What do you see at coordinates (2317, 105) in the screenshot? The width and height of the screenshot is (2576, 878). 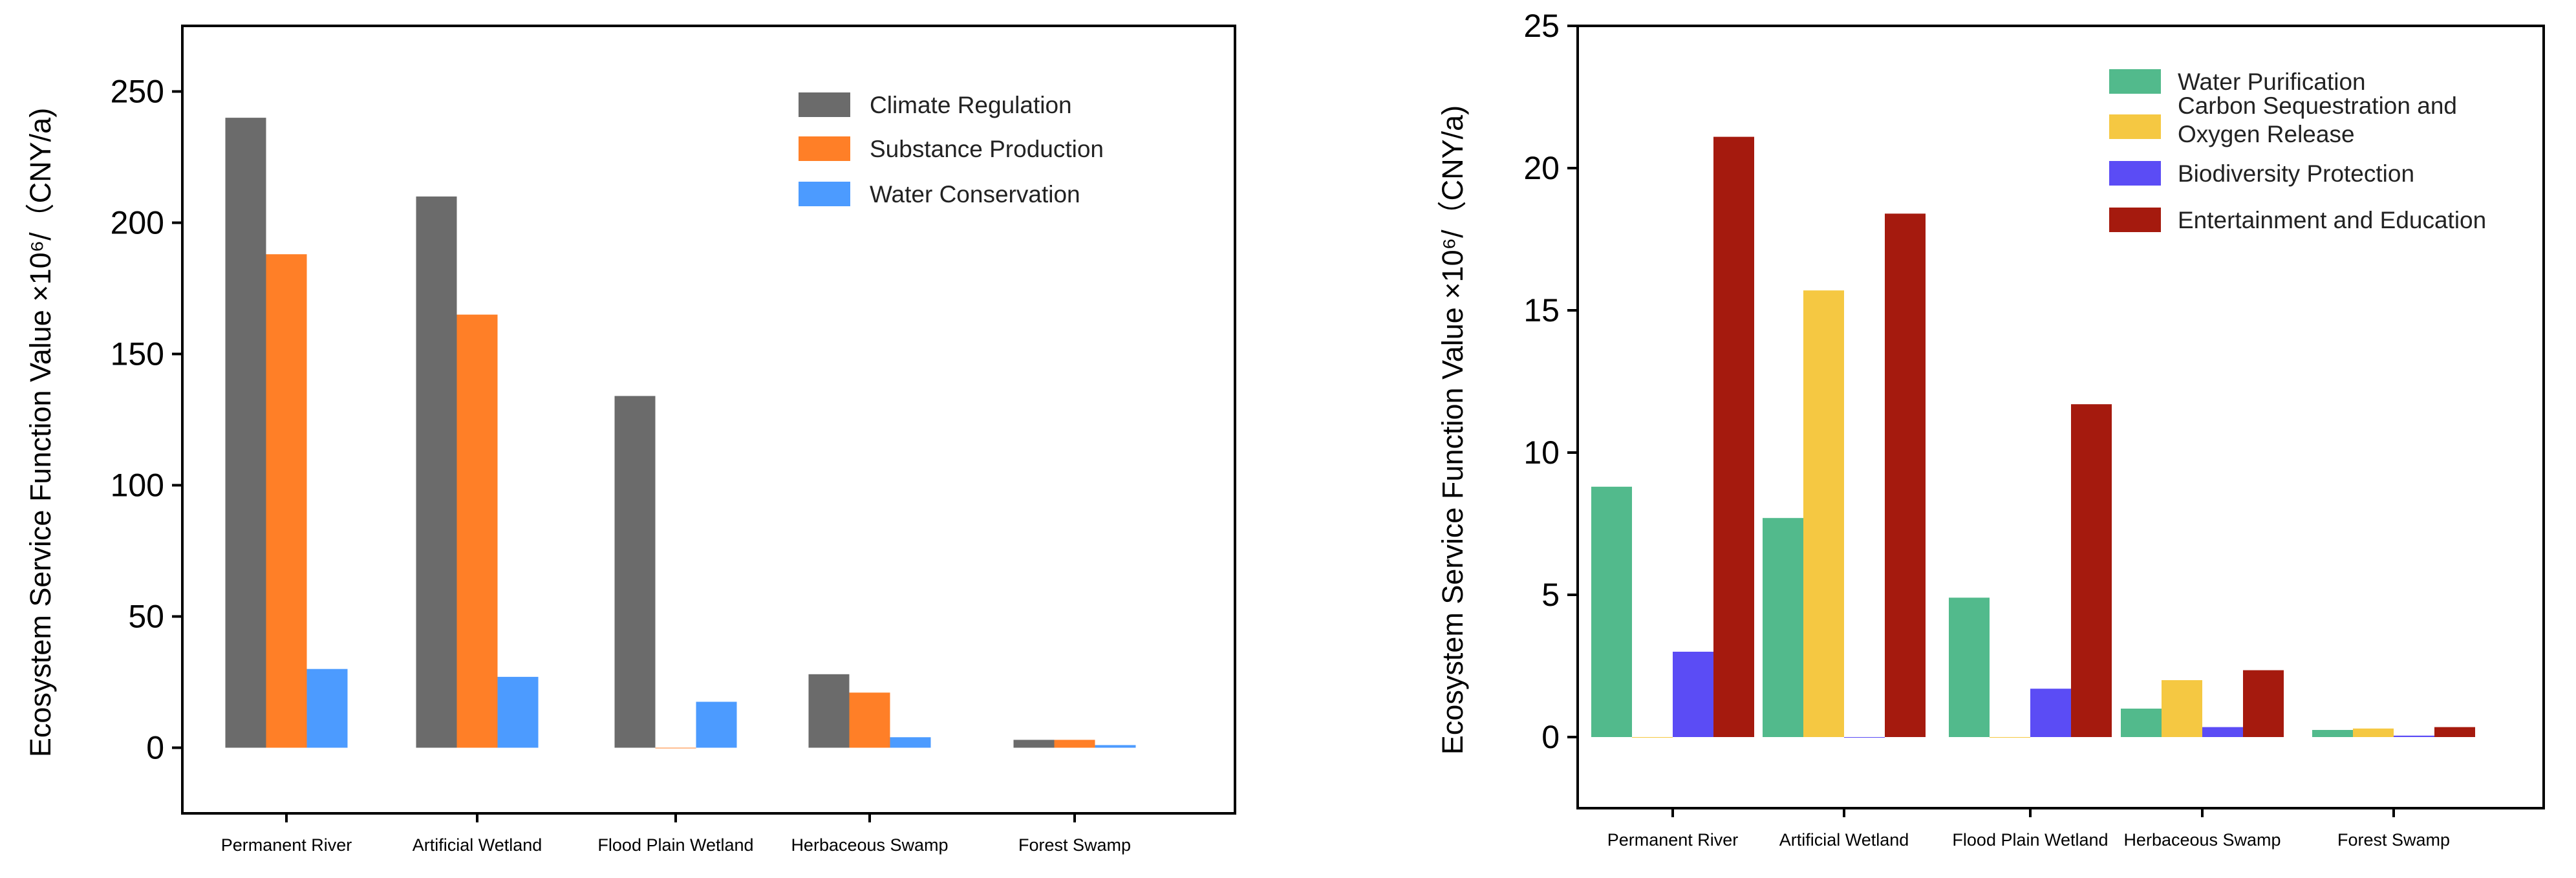 I see `legend-label: Carbon Sequestration and` at bounding box center [2317, 105].